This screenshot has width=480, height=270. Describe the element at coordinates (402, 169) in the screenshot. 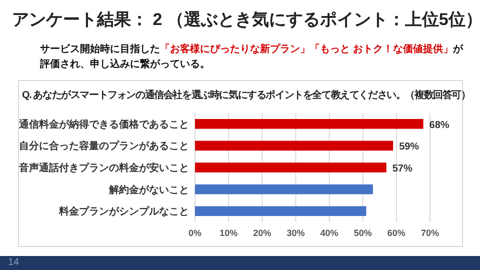

I see `data-label: 57%` at that location.